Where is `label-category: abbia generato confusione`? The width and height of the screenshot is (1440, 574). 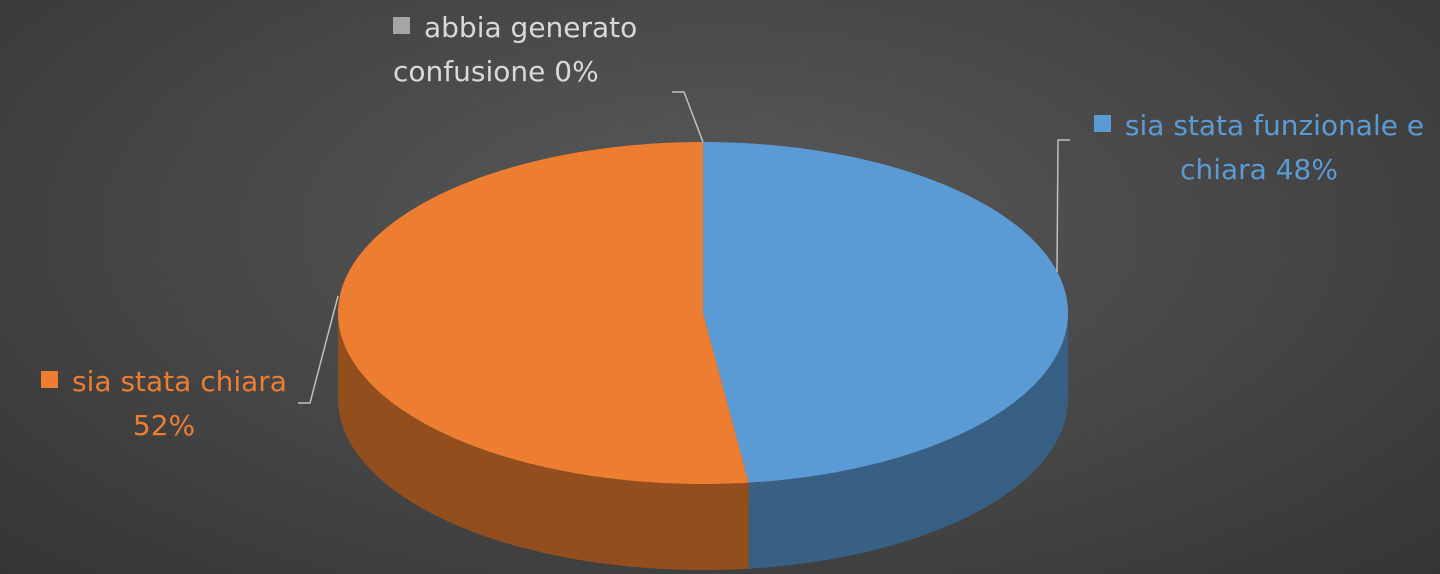 label-category: abbia generato confusione is located at coordinates (515, 49).